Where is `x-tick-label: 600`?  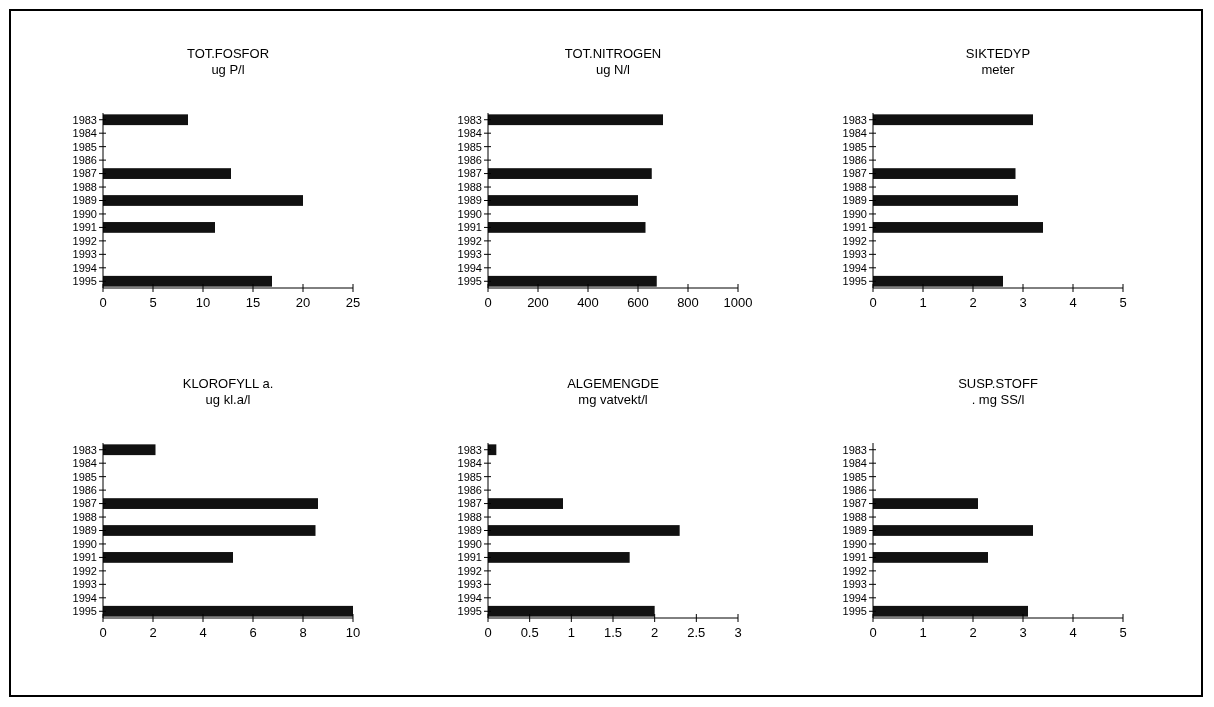 x-tick-label: 600 is located at coordinates (638, 302).